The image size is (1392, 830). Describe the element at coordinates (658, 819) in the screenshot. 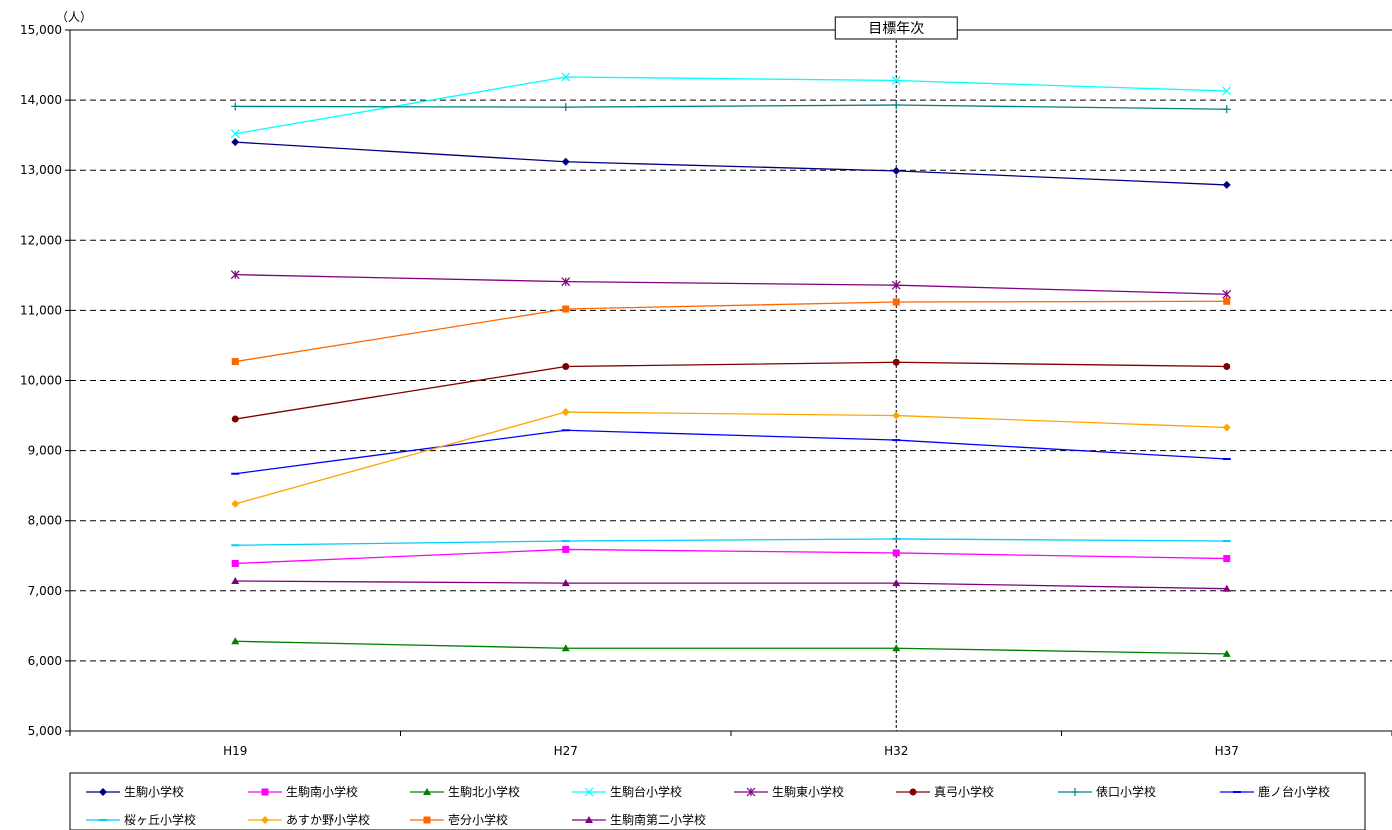

I see `legend-label: 生駒南第二小学校` at that location.